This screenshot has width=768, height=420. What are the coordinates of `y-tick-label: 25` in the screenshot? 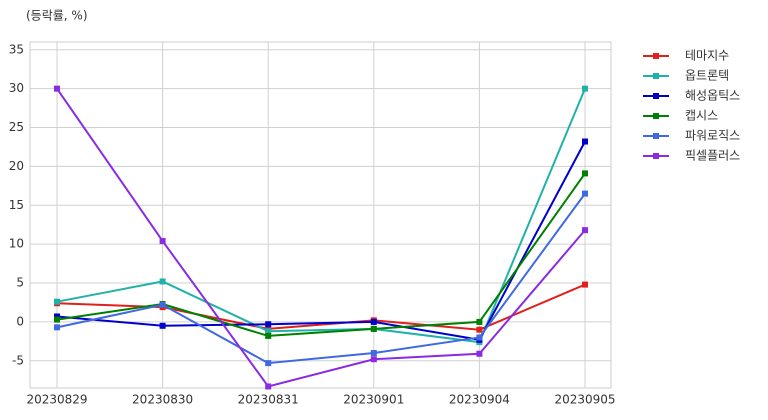 It's located at (16, 127).